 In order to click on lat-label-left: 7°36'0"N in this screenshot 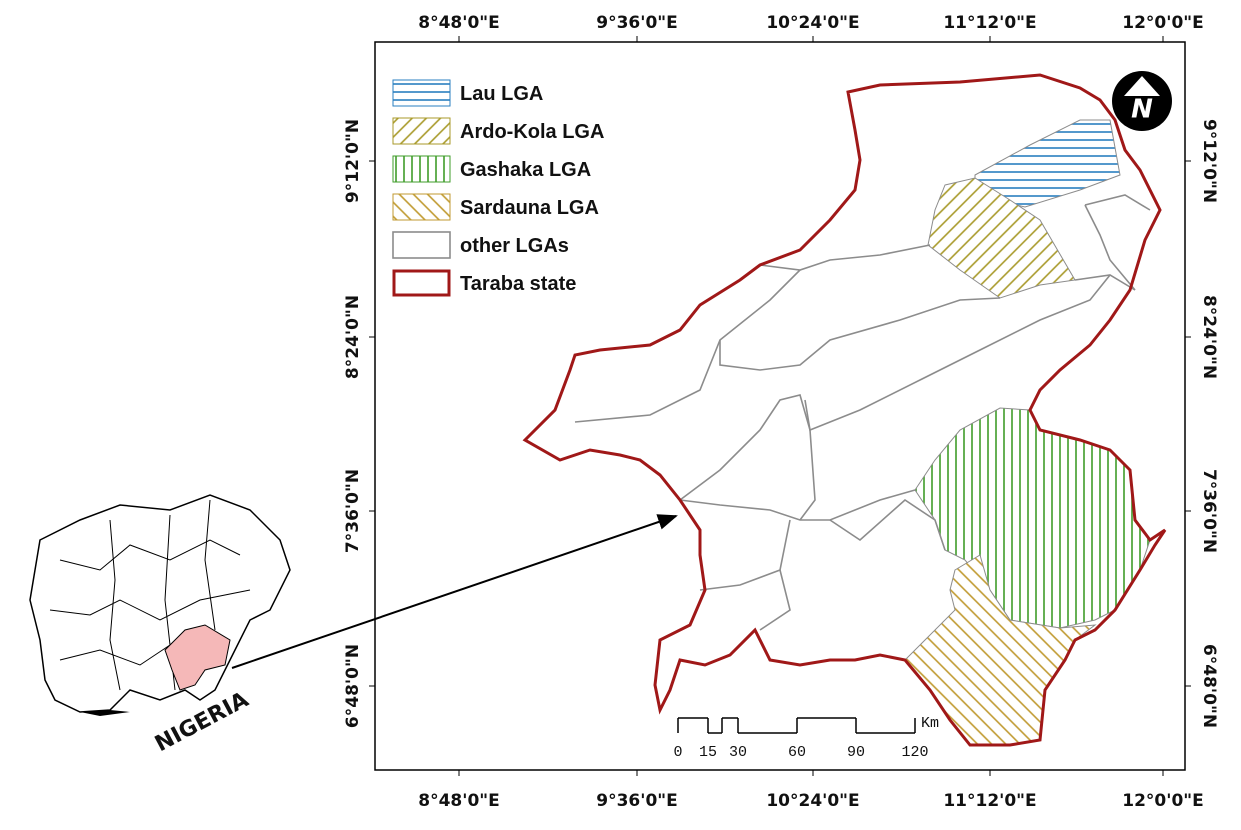, I will do `click(353, 511)`.